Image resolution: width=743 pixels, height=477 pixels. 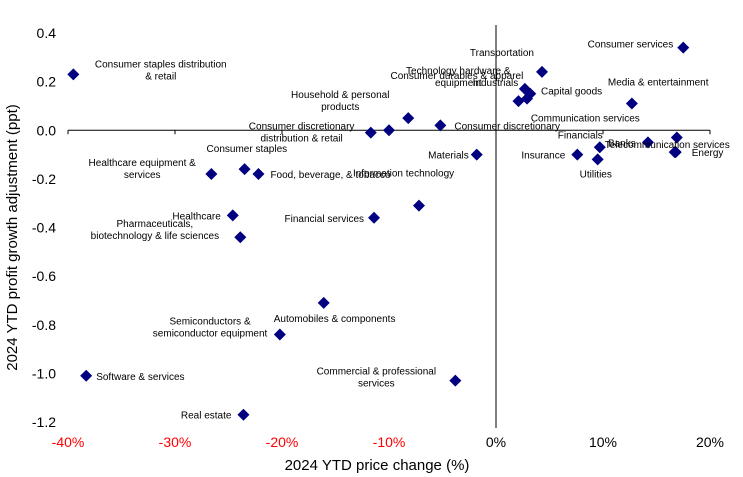 I want to click on x-tick-label: -40%, so click(x=68, y=442).